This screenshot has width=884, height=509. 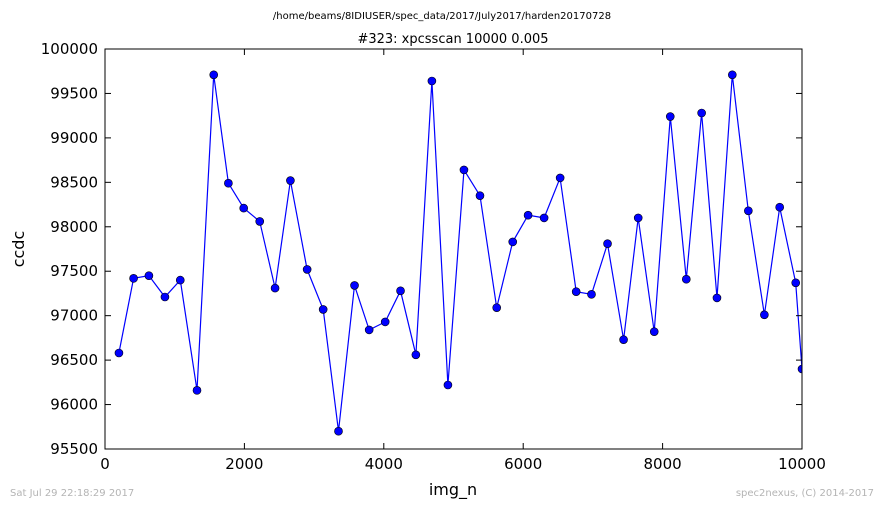 What do you see at coordinates (244, 464) in the screenshot?
I see `x-tick-label: 2000` at bounding box center [244, 464].